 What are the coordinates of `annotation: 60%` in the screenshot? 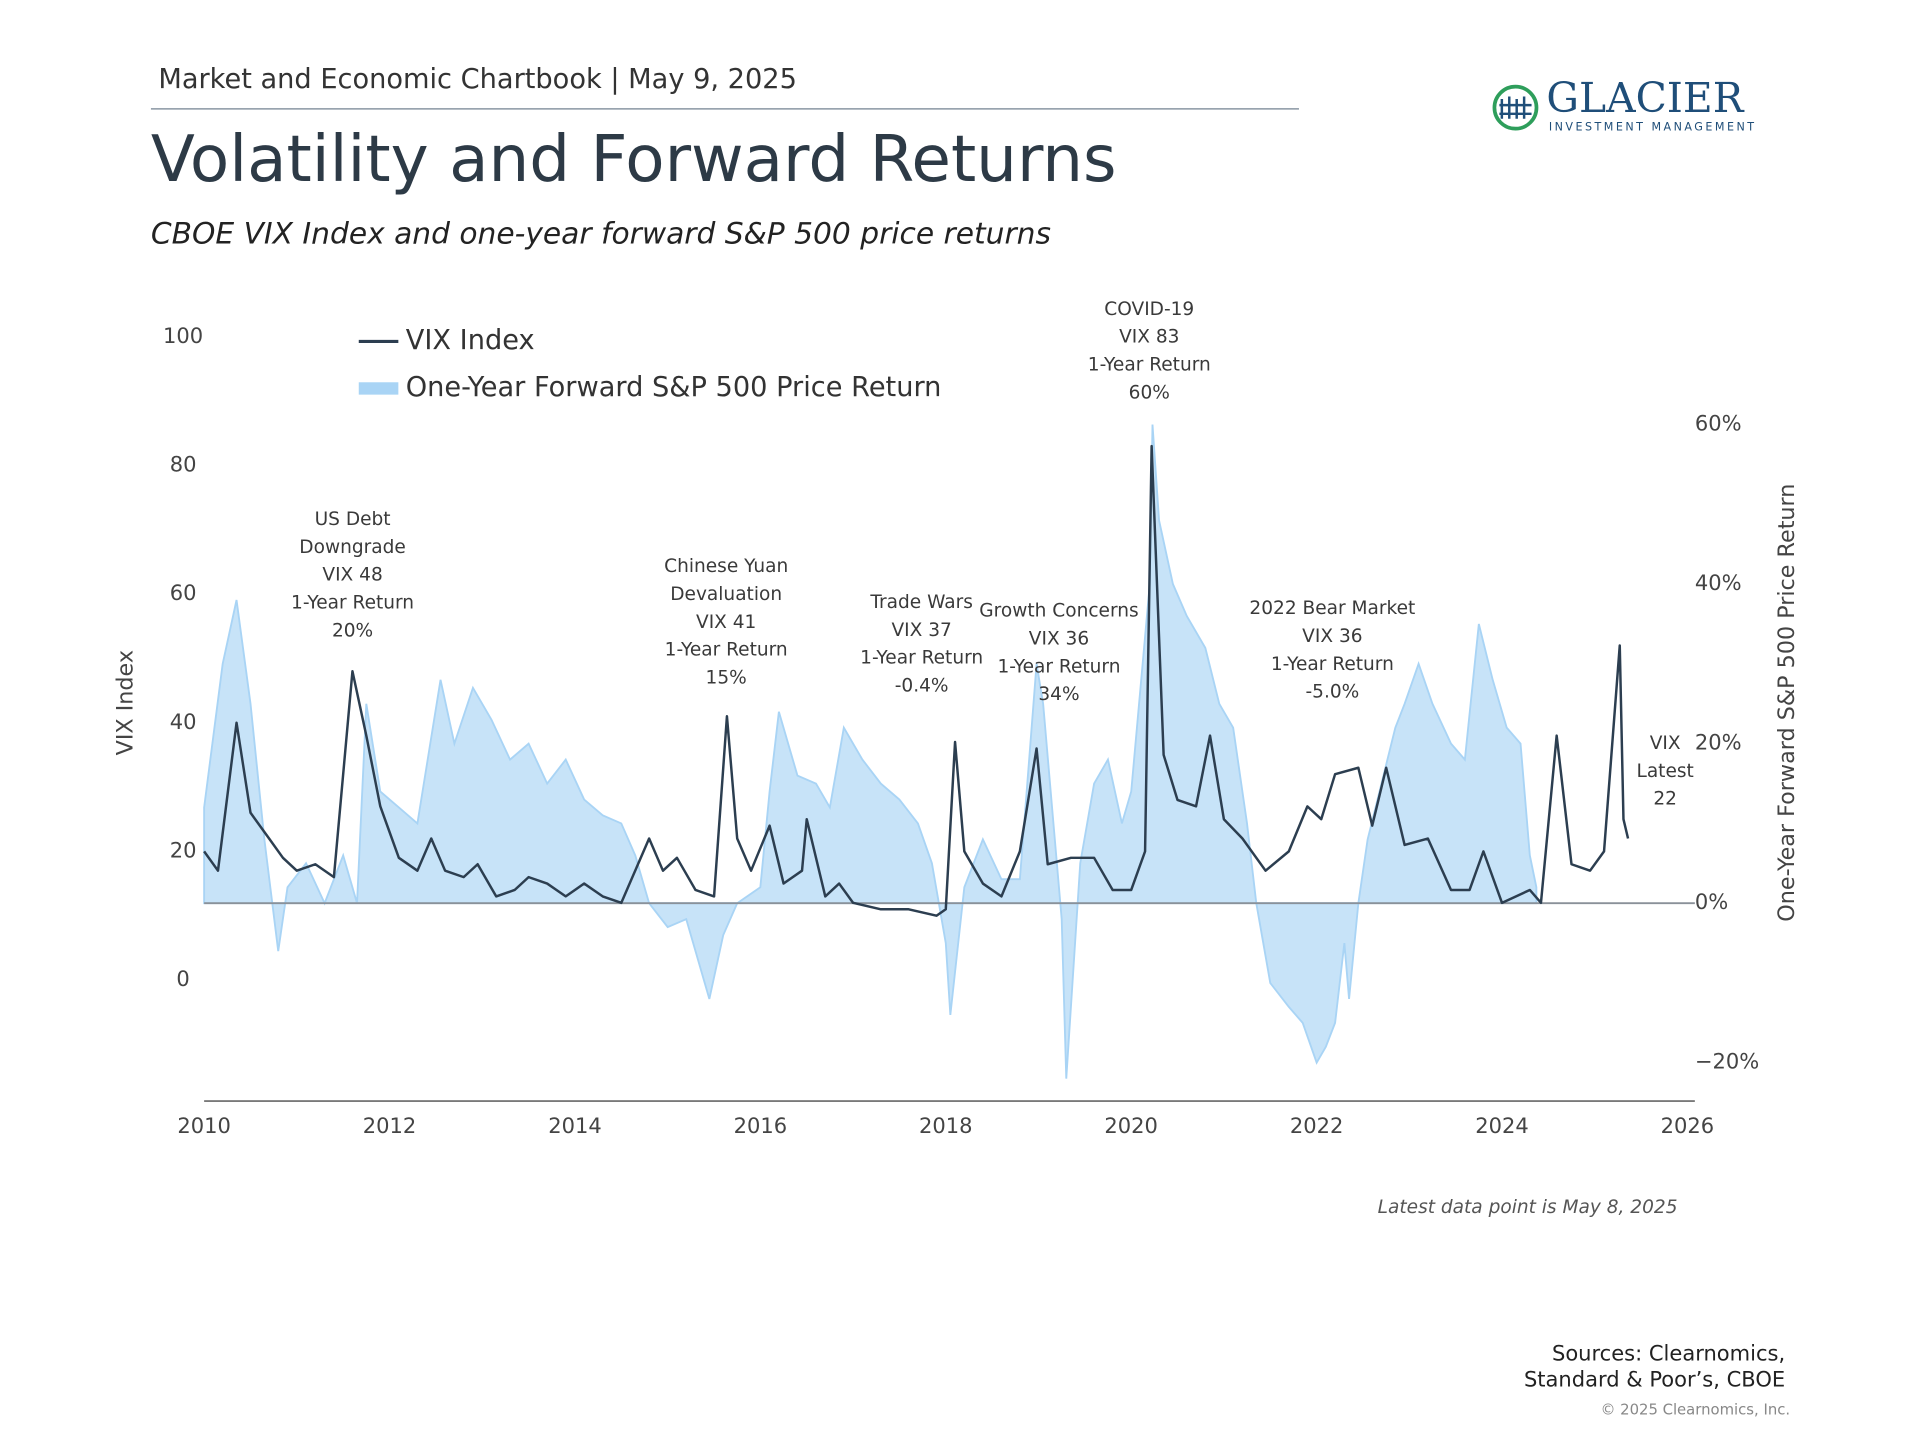 It's located at (1149, 392).